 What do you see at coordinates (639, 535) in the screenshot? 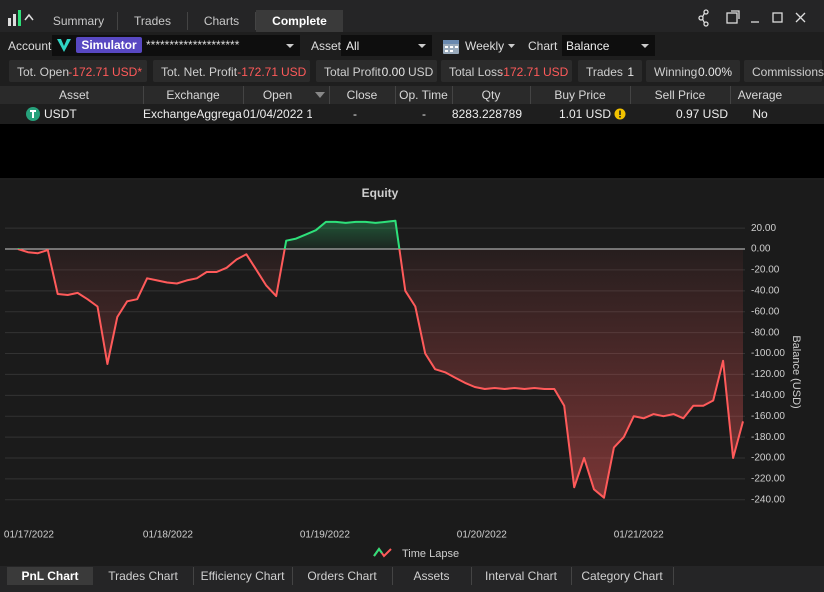
I see `x-tick-label: 01/21/2022` at bounding box center [639, 535].